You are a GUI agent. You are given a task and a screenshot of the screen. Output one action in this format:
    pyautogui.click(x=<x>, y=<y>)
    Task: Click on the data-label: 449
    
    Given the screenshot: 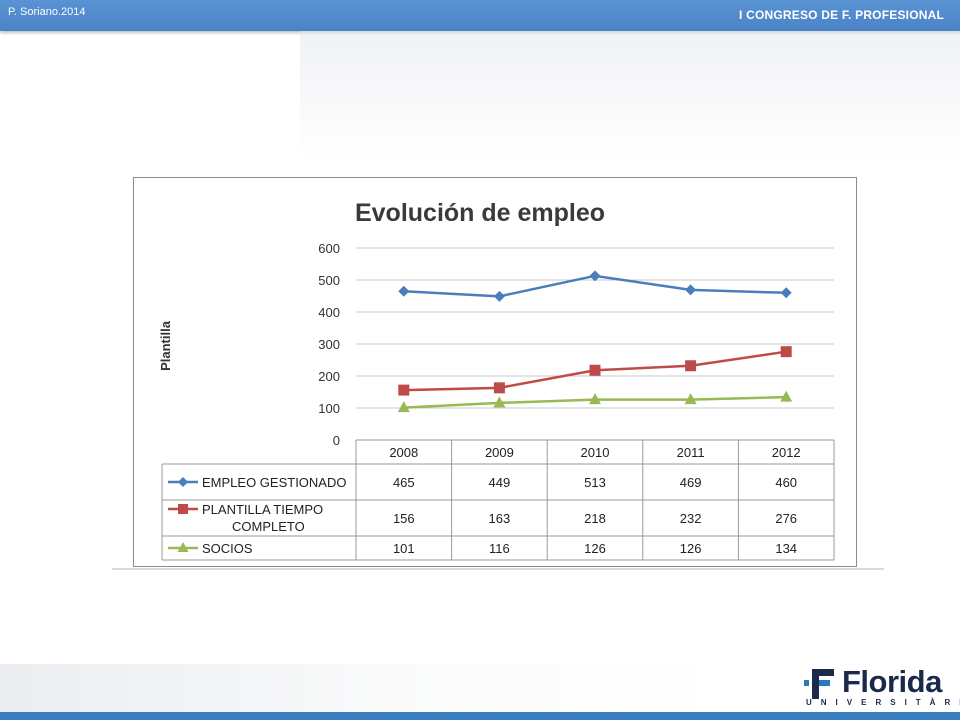 What is the action you would take?
    pyautogui.click(x=500, y=482)
    